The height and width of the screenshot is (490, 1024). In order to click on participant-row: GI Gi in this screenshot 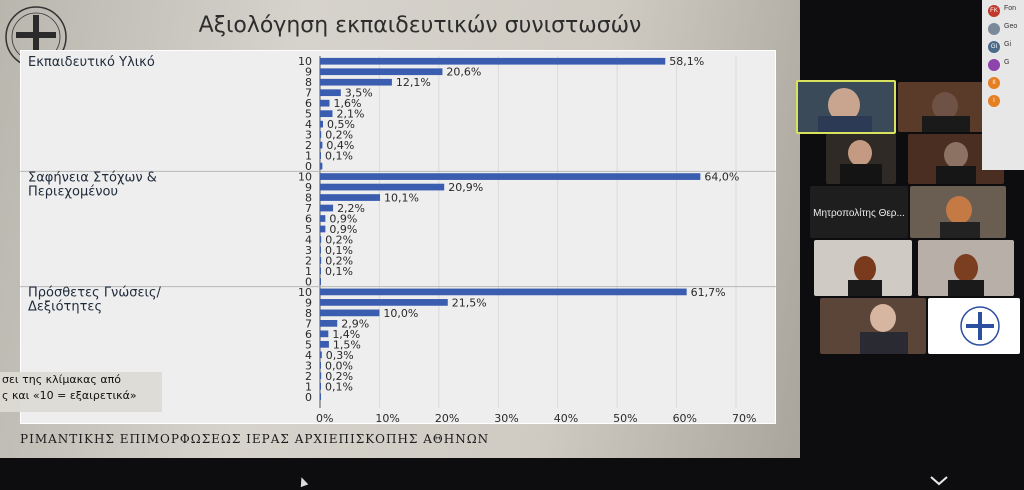, I will do `click(1003, 46)`.